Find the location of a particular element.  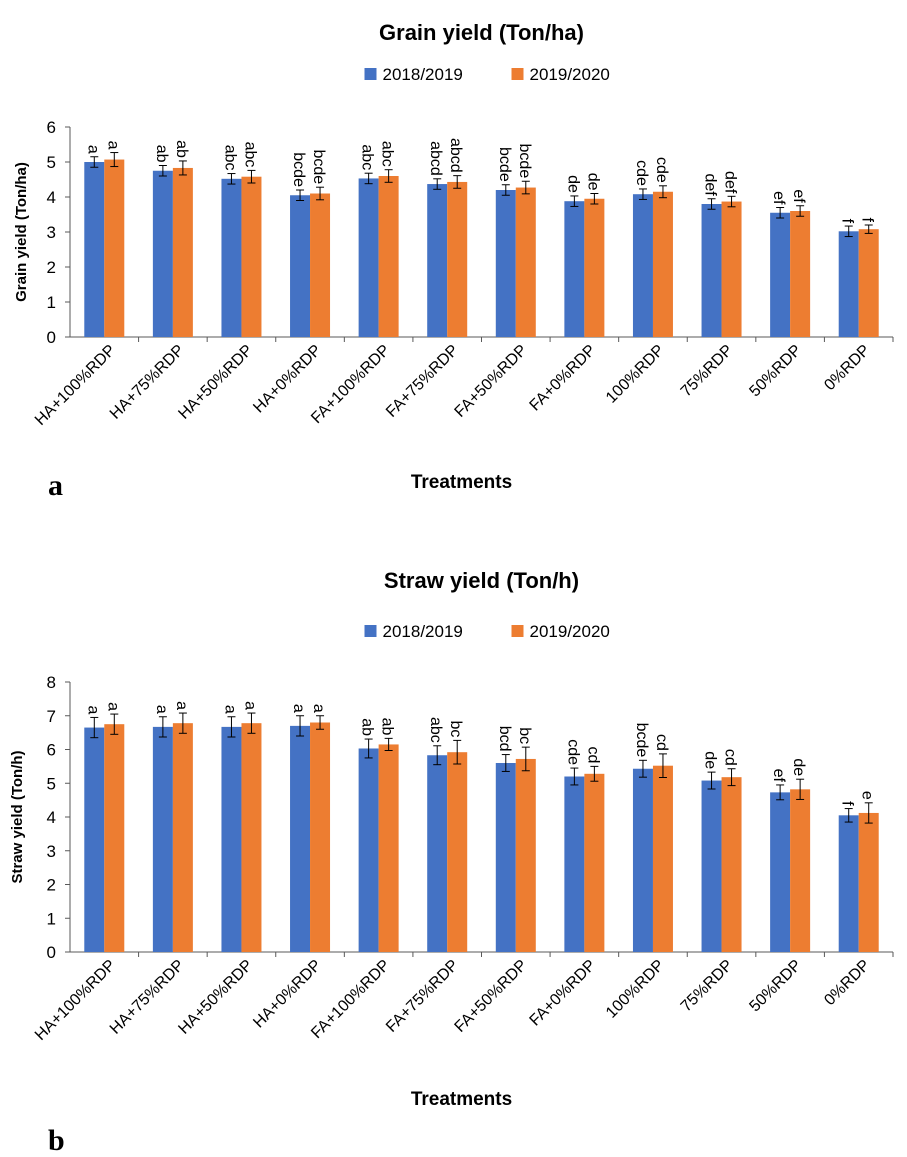

x-tick-label: FA+50%RDP is located at coordinates (491, 381).